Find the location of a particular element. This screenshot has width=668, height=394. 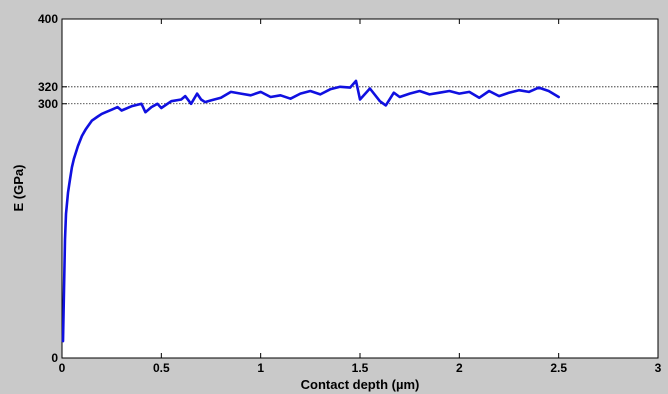

y-tick-label: 400 is located at coordinates (48, 19).